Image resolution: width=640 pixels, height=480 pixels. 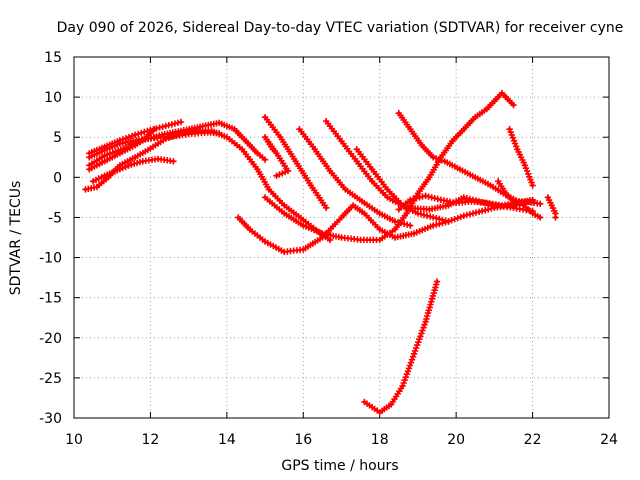 What do you see at coordinates (50, 419) in the screenshot?
I see `y-tick-label: -30` at bounding box center [50, 419].